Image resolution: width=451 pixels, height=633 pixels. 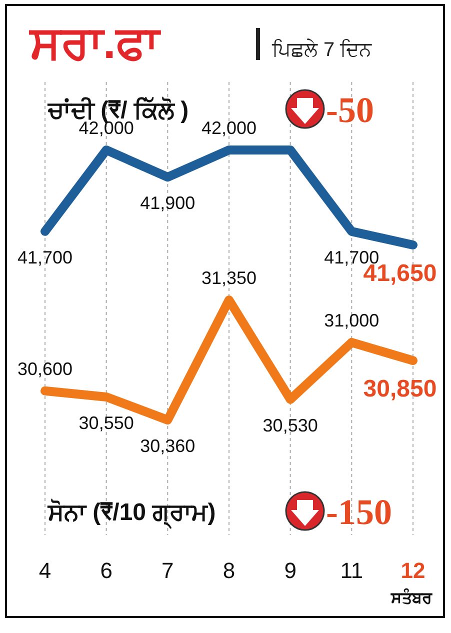 What do you see at coordinates (400, 389) in the screenshot?
I see `data-label: 30,850` at bounding box center [400, 389].